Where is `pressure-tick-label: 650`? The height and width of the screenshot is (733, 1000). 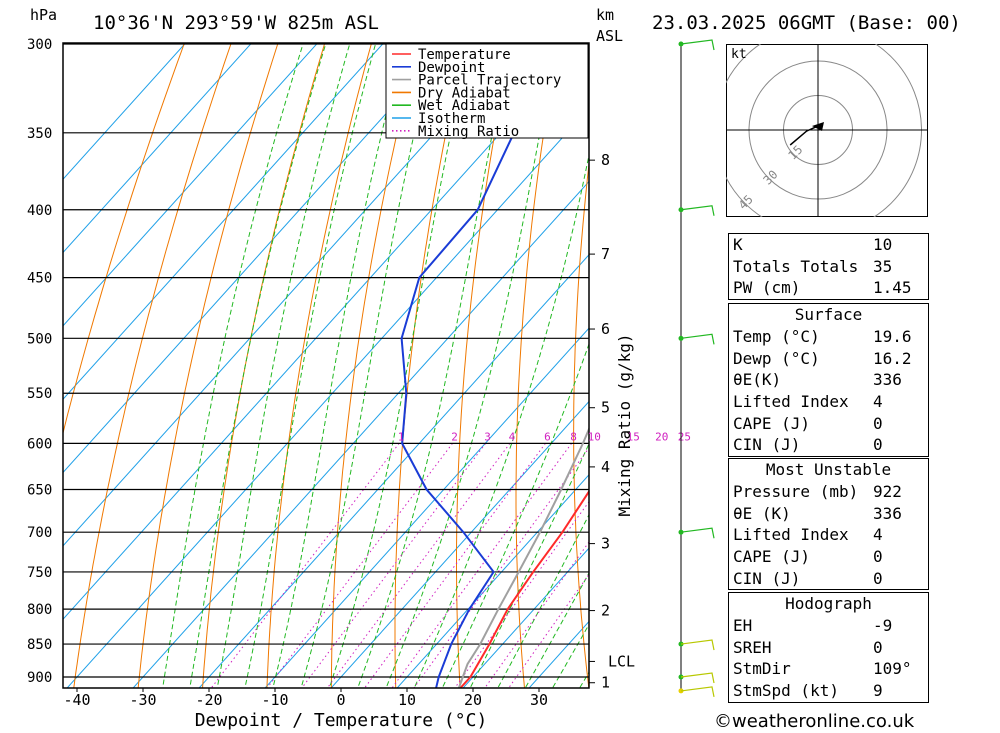 pressure-tick-label: 650 is located at coordinates (39, 490).